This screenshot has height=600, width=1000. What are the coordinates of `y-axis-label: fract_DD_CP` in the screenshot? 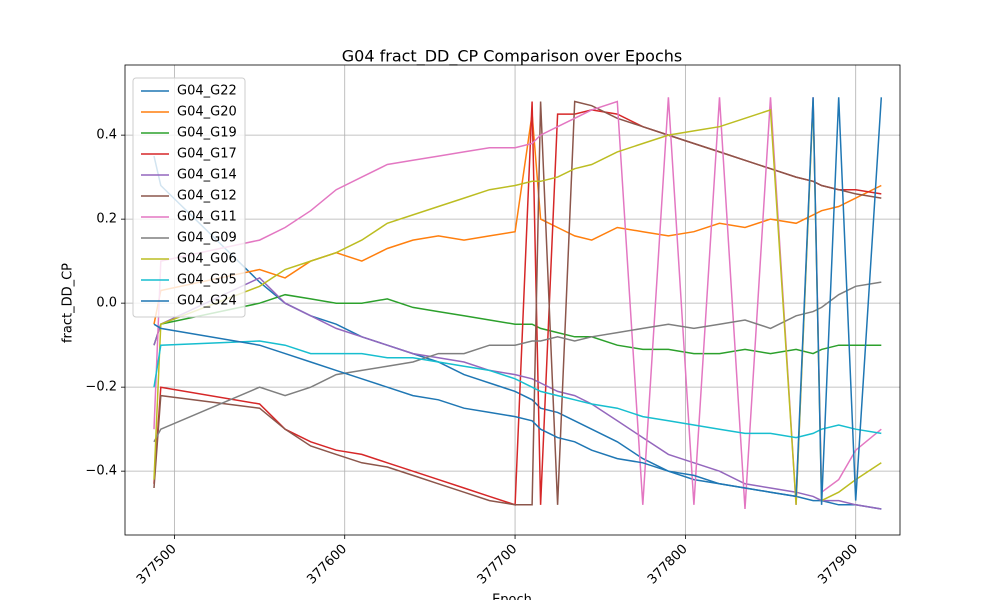 It's located at (68, 303).